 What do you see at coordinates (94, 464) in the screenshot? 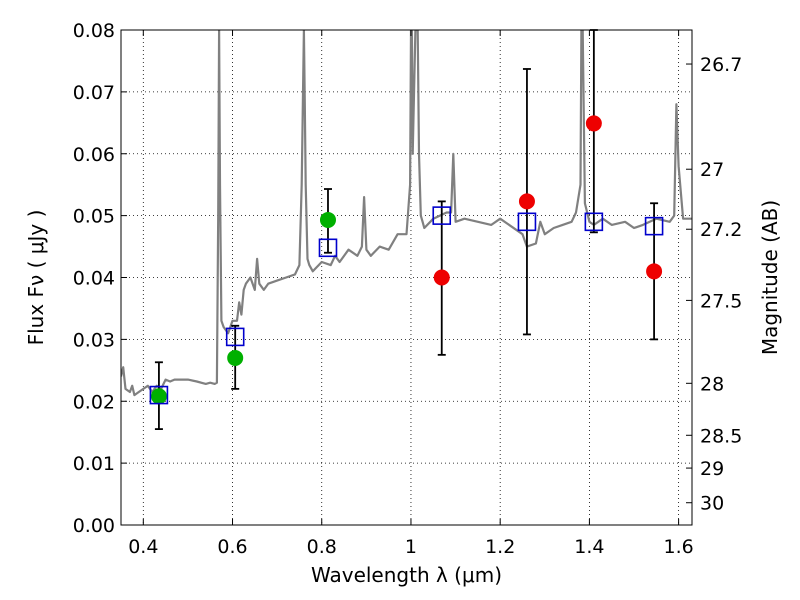
I see `y-tick-label: 0.01` at bounding box center [94, 464].